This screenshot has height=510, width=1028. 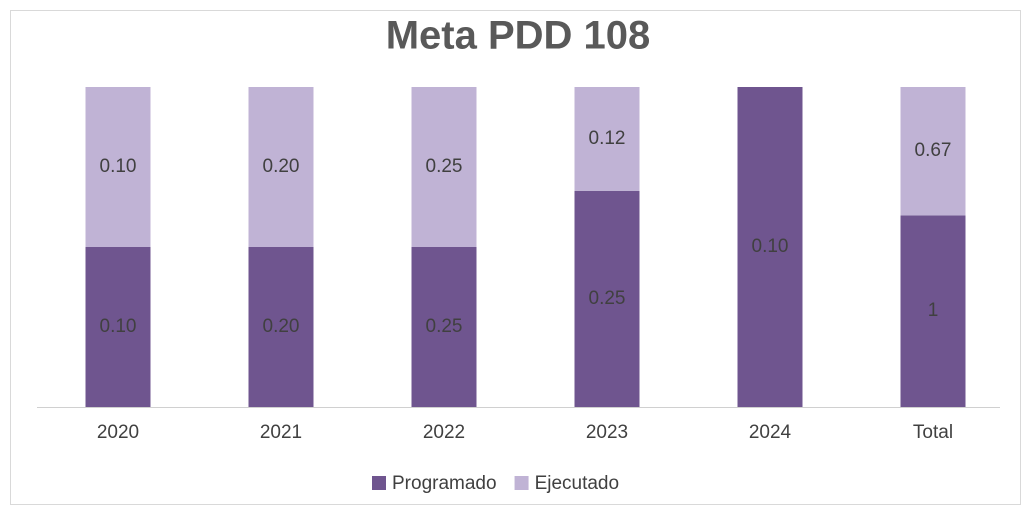 I want to click on legend-label: Programado, so click(x=444, y=483).